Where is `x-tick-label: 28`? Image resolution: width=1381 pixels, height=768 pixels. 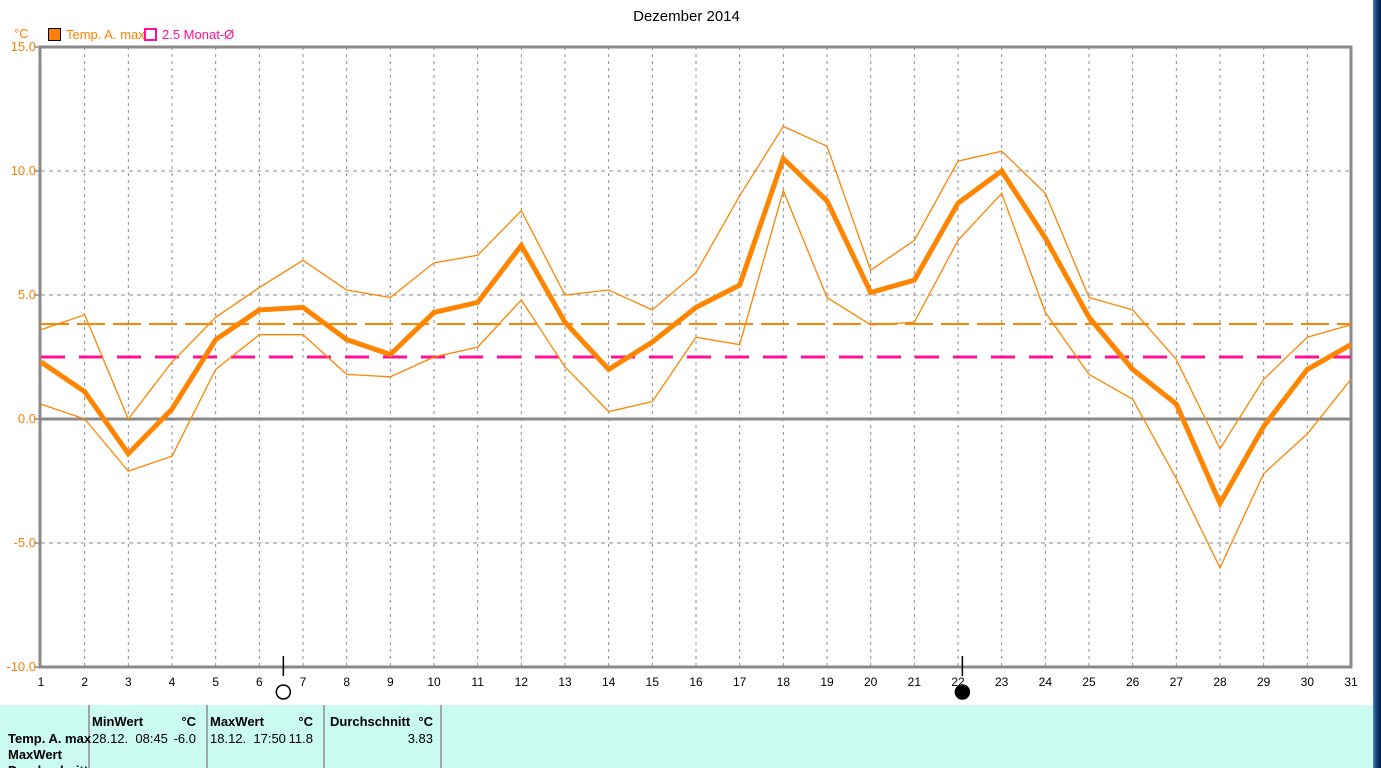
x-tick-label: 28 is located at coordinates (1220, 682).